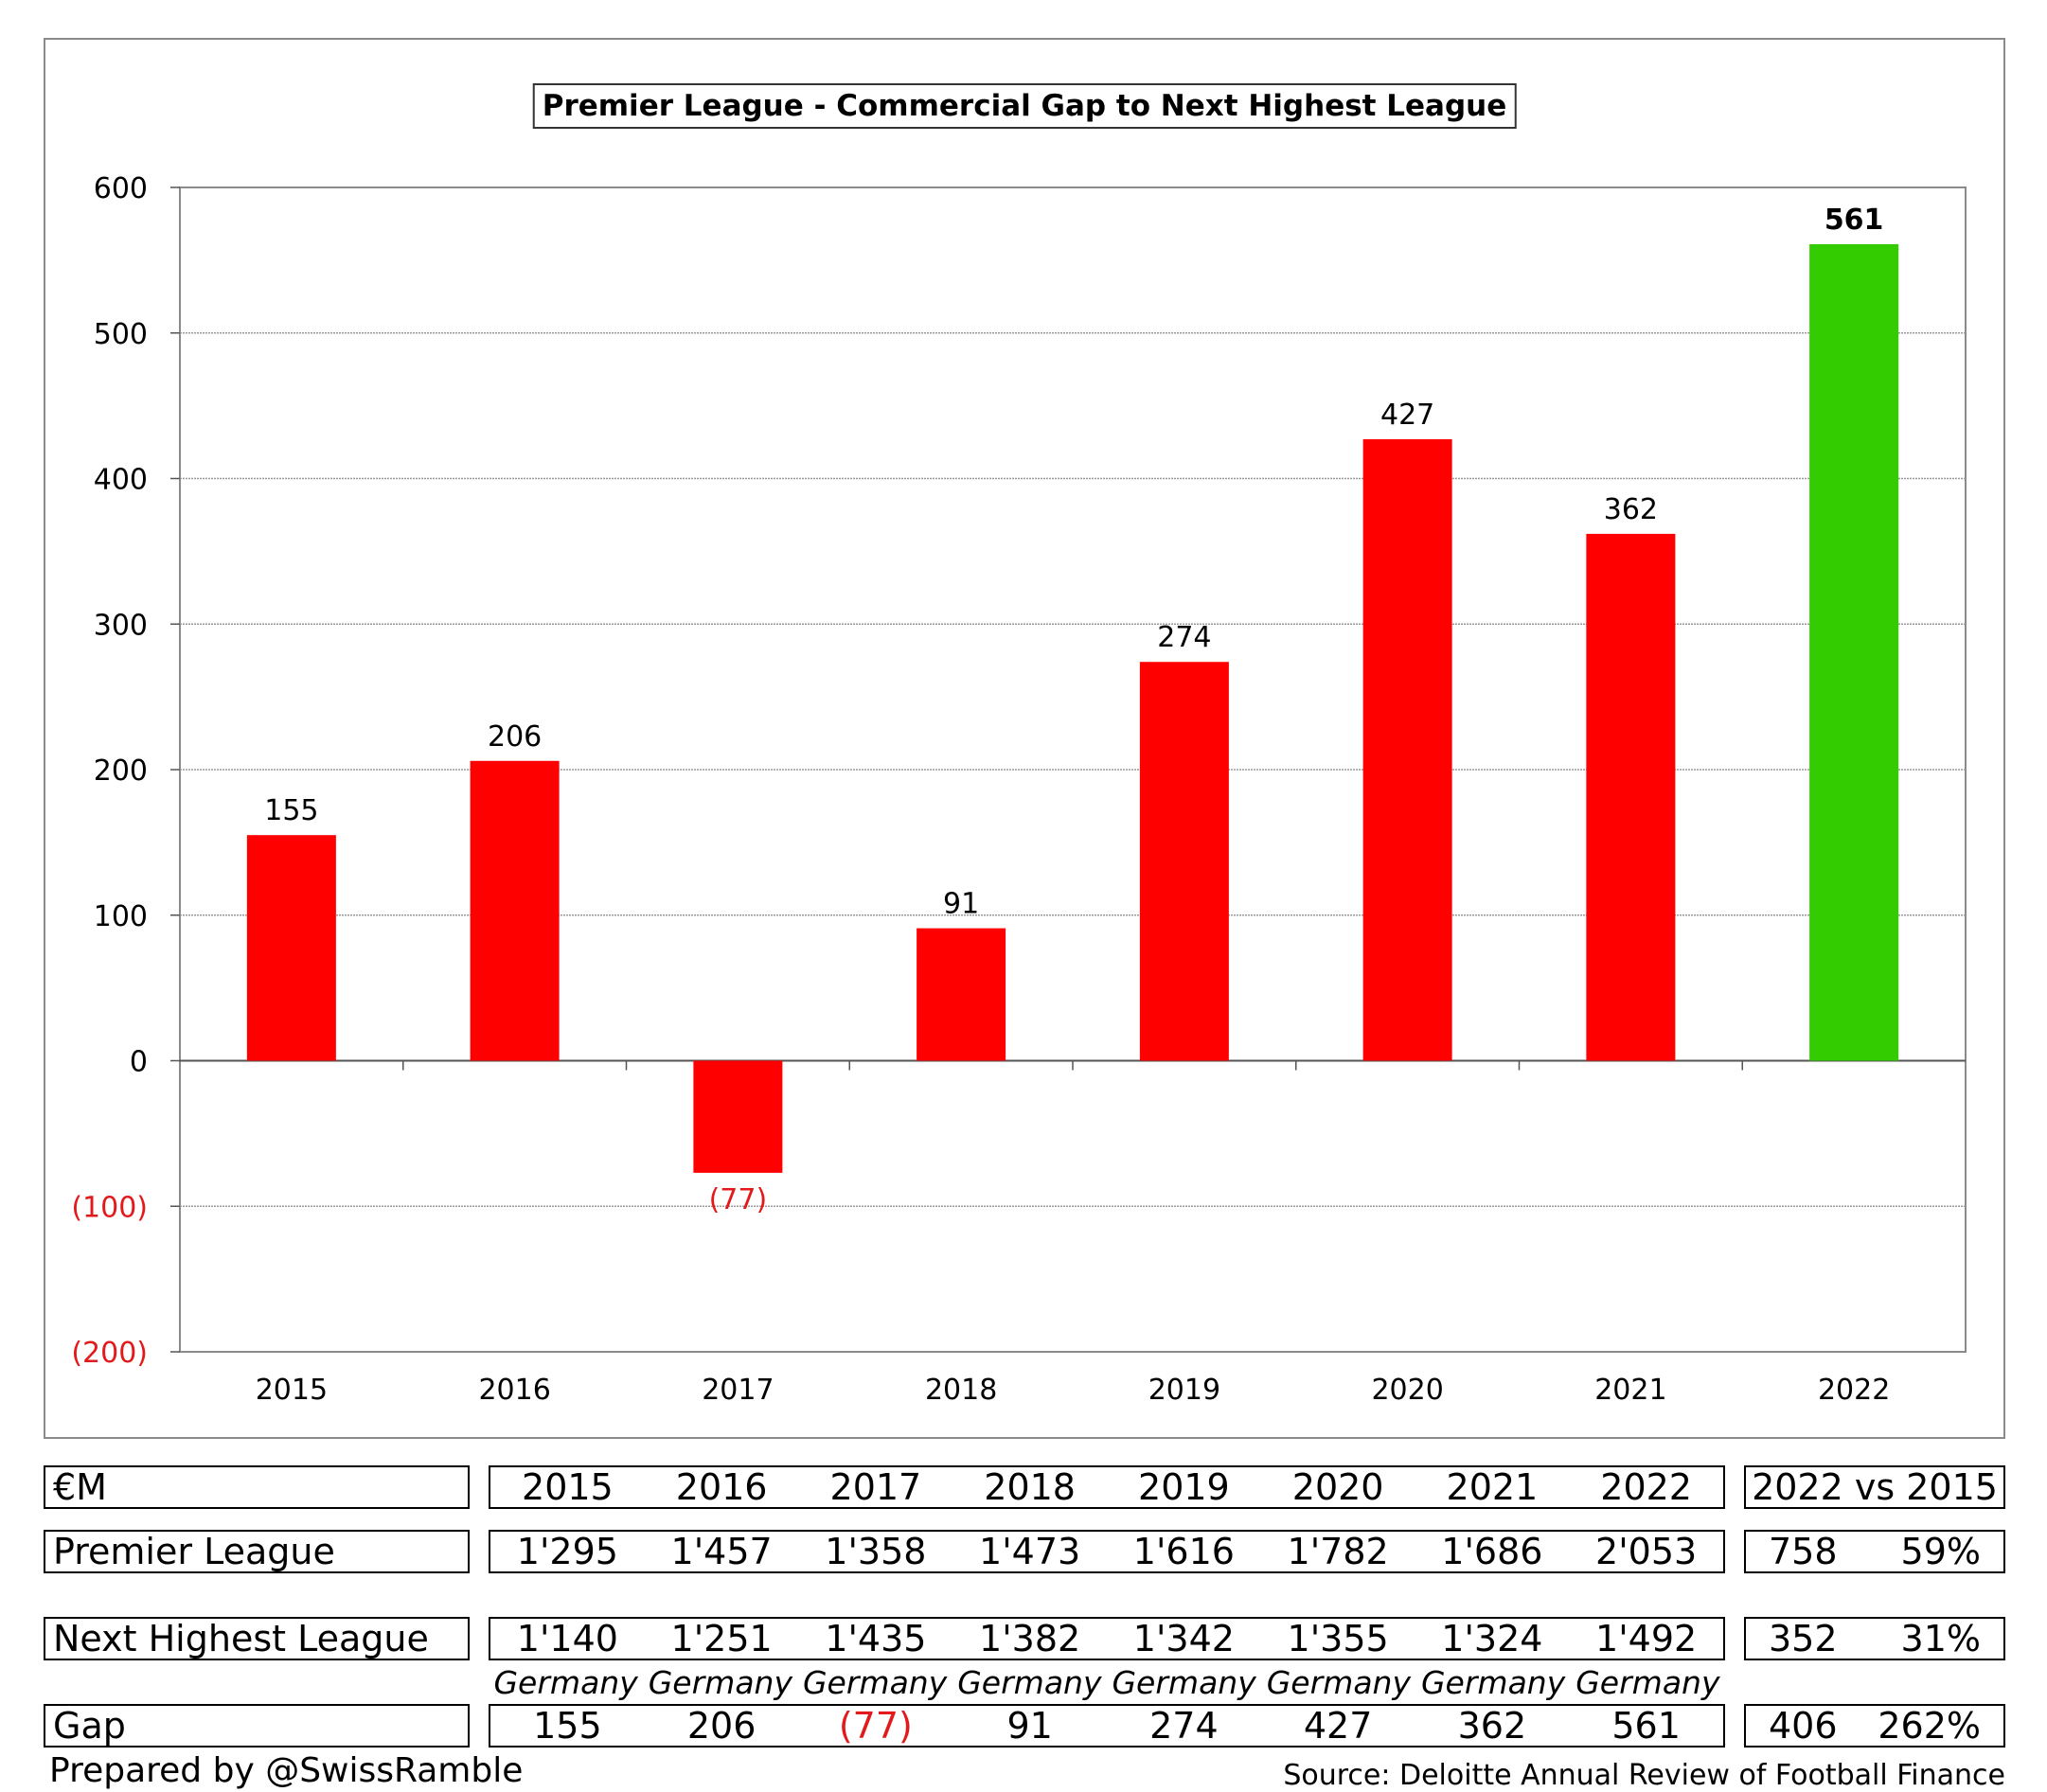 The width and height of the screenshot is (2047, 1792). Describe the element at coordinates (121, 626) in the screenshot. I see `y-tick-label: 300` at that location.